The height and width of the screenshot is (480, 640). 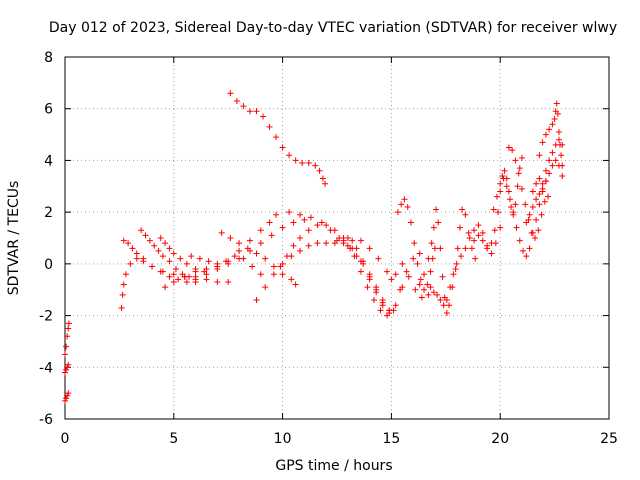 I want to click on x-tick-label: 20, so click(x=500, y=439).